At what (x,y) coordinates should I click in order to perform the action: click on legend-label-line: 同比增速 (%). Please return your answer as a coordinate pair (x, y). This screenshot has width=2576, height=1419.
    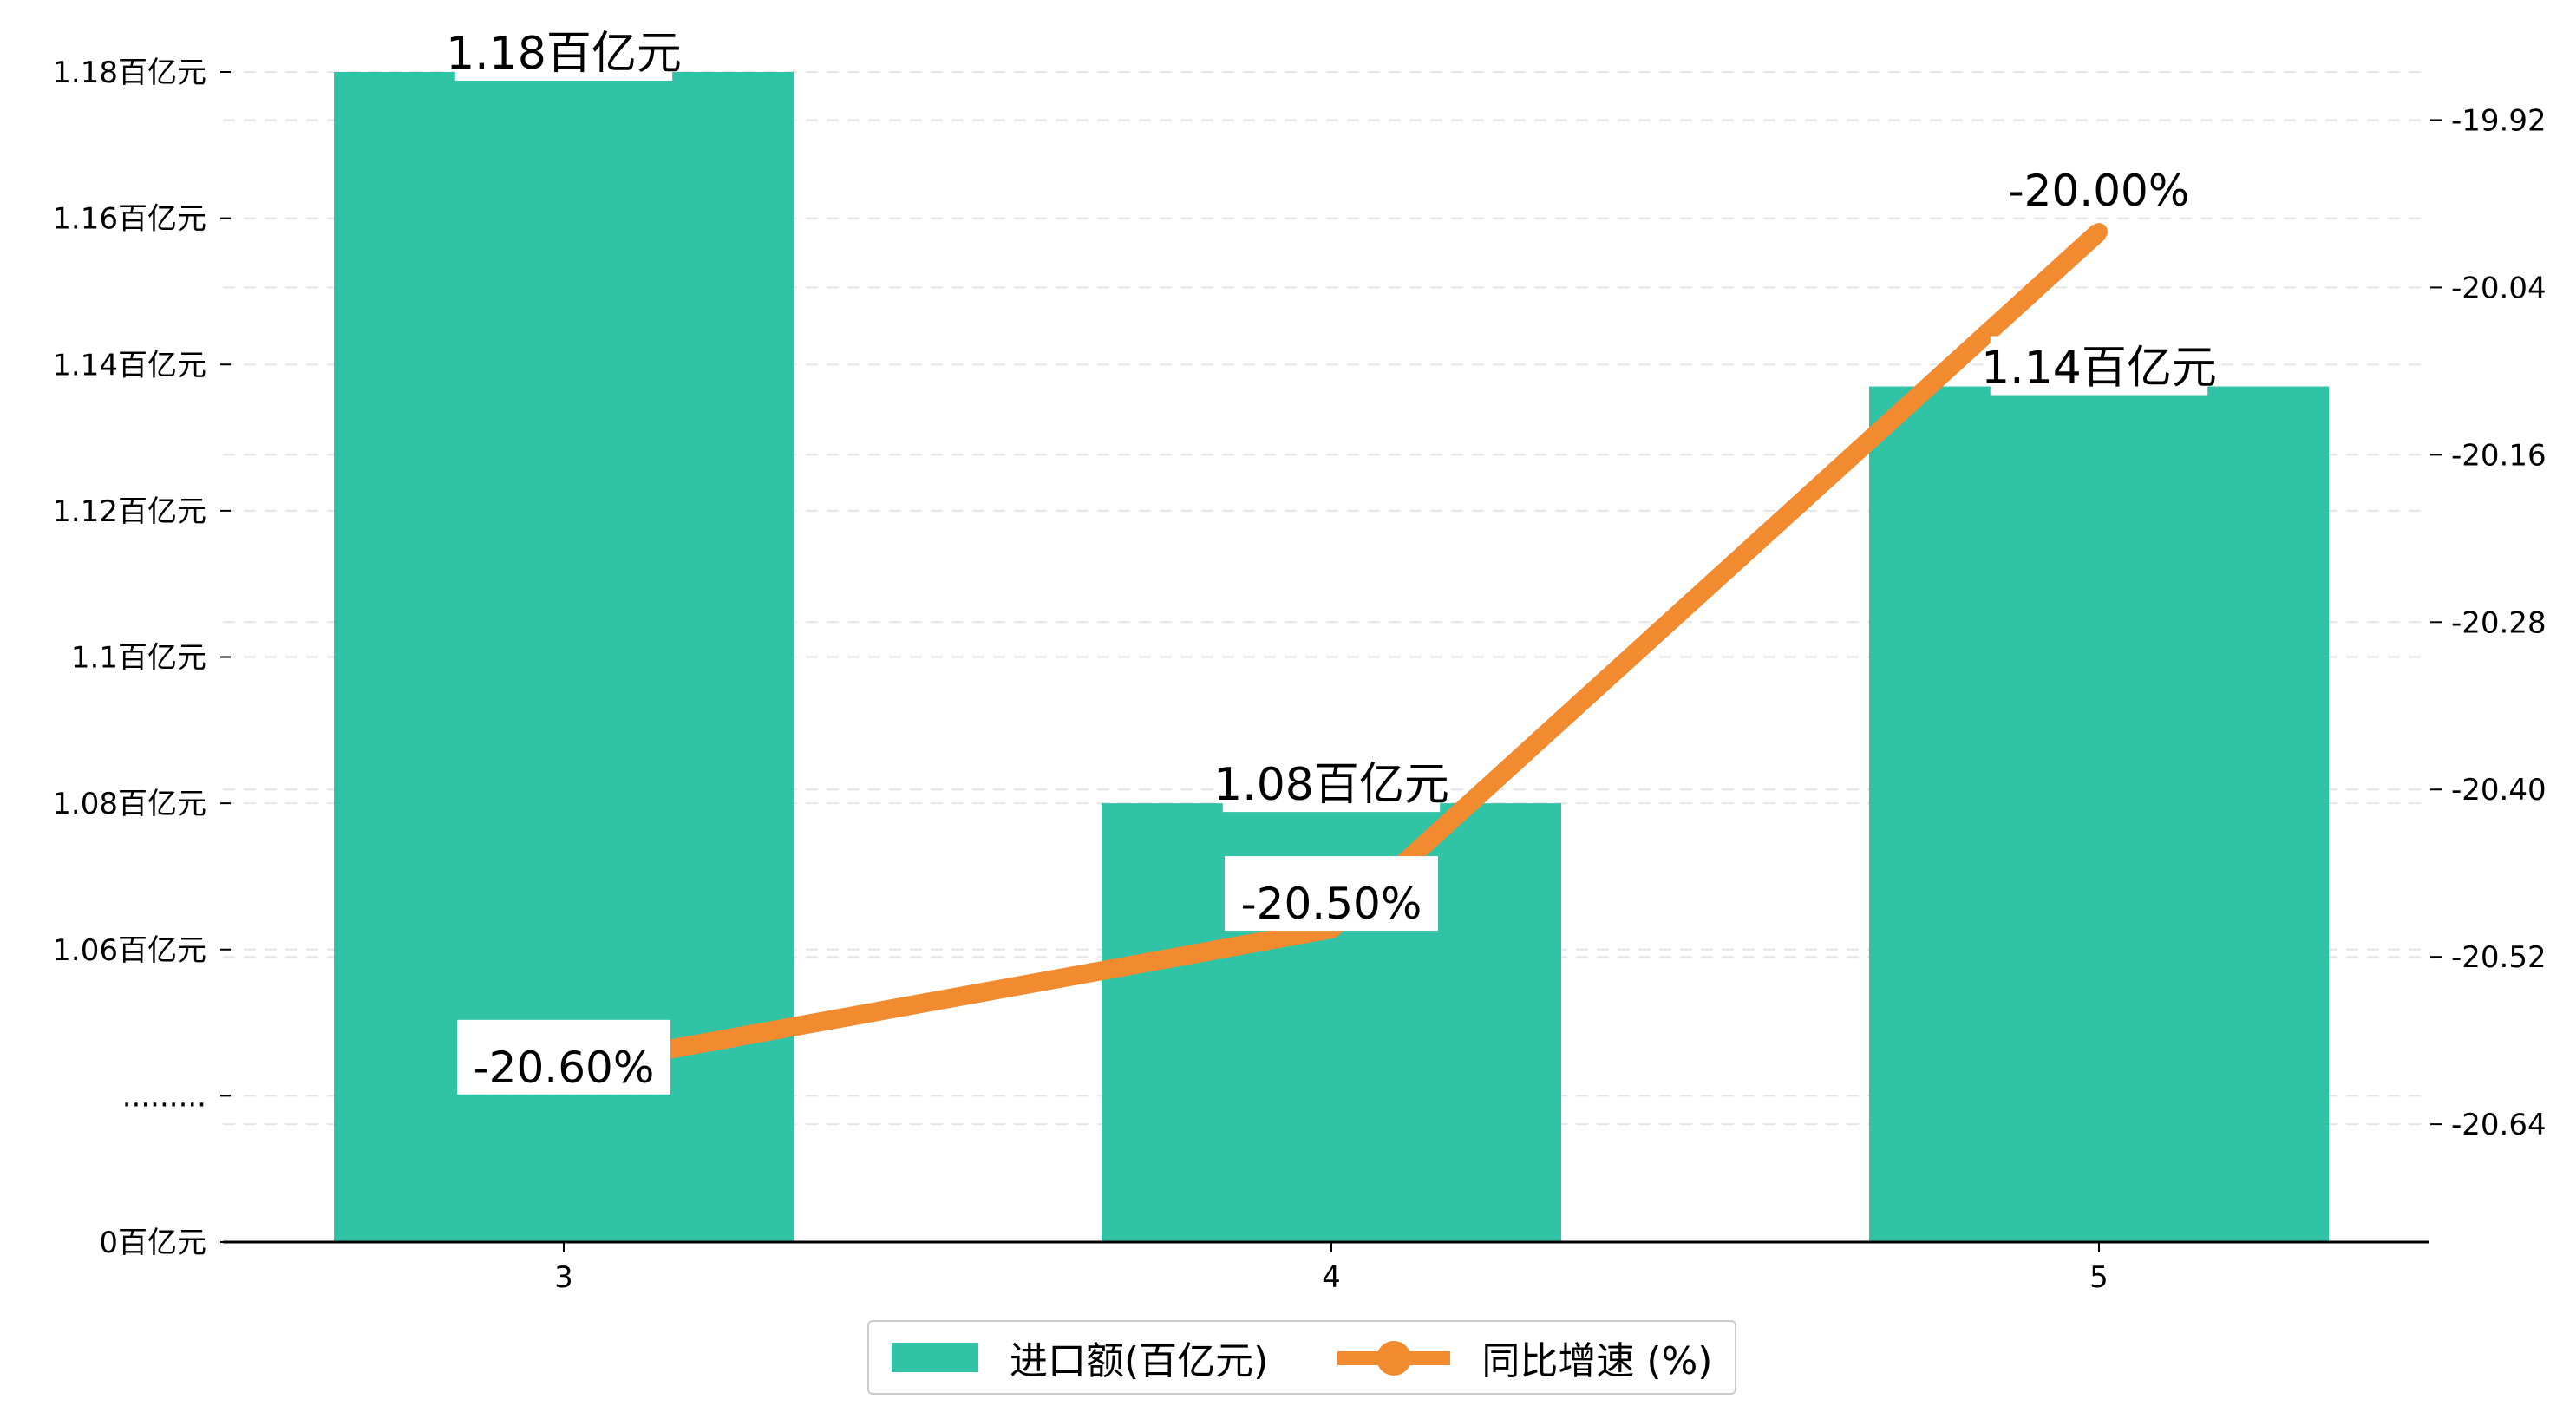
    Looking at the image, I should click on (1597, 1361).